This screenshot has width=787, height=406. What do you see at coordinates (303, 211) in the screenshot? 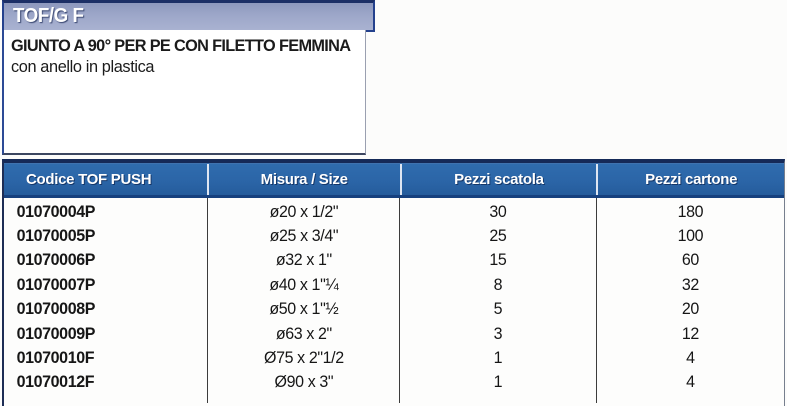
I see `cell-misura: ø20 x 1/2"` at bounding box center [303, 211].